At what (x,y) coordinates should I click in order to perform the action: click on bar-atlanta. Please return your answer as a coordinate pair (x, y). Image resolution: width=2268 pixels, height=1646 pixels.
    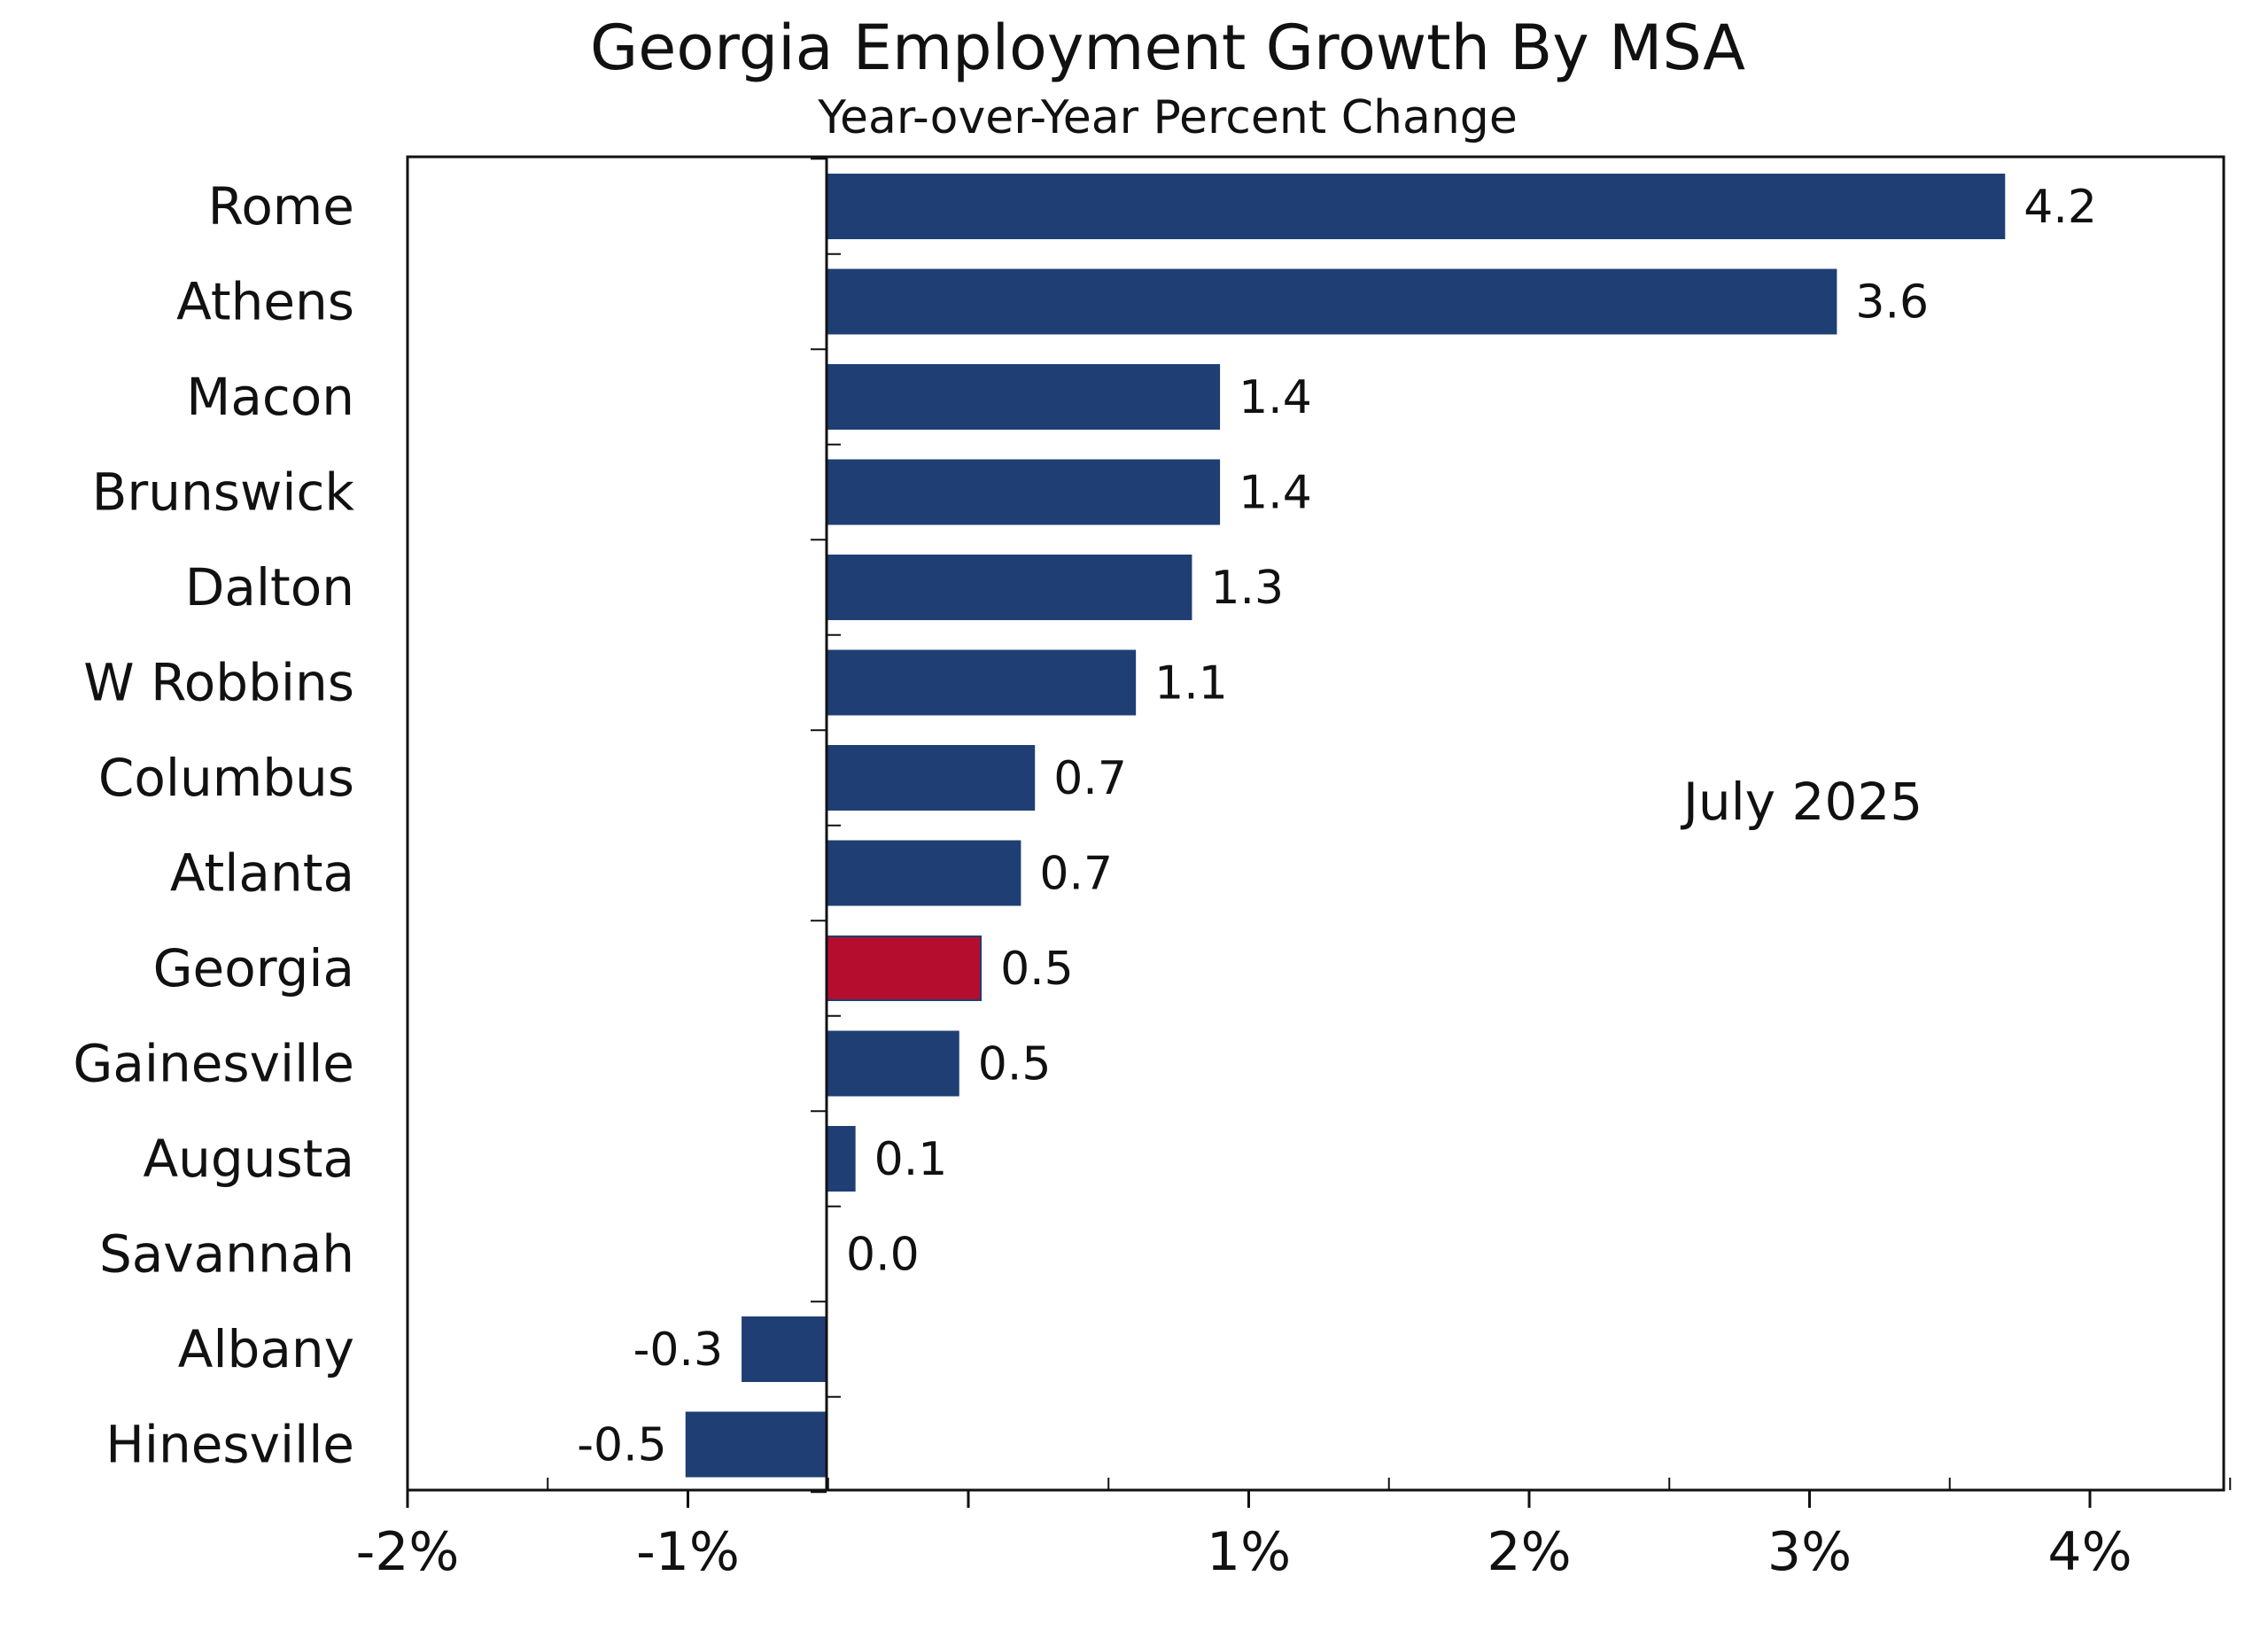
    Looking at the image, I should click on (923, 873).